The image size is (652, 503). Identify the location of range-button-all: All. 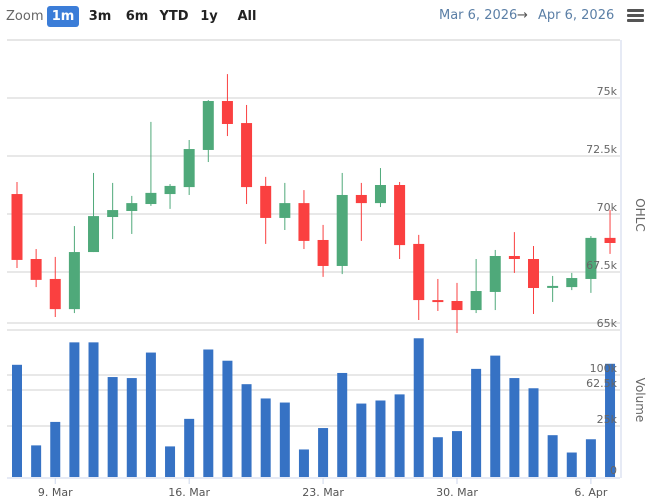
(247, 16).